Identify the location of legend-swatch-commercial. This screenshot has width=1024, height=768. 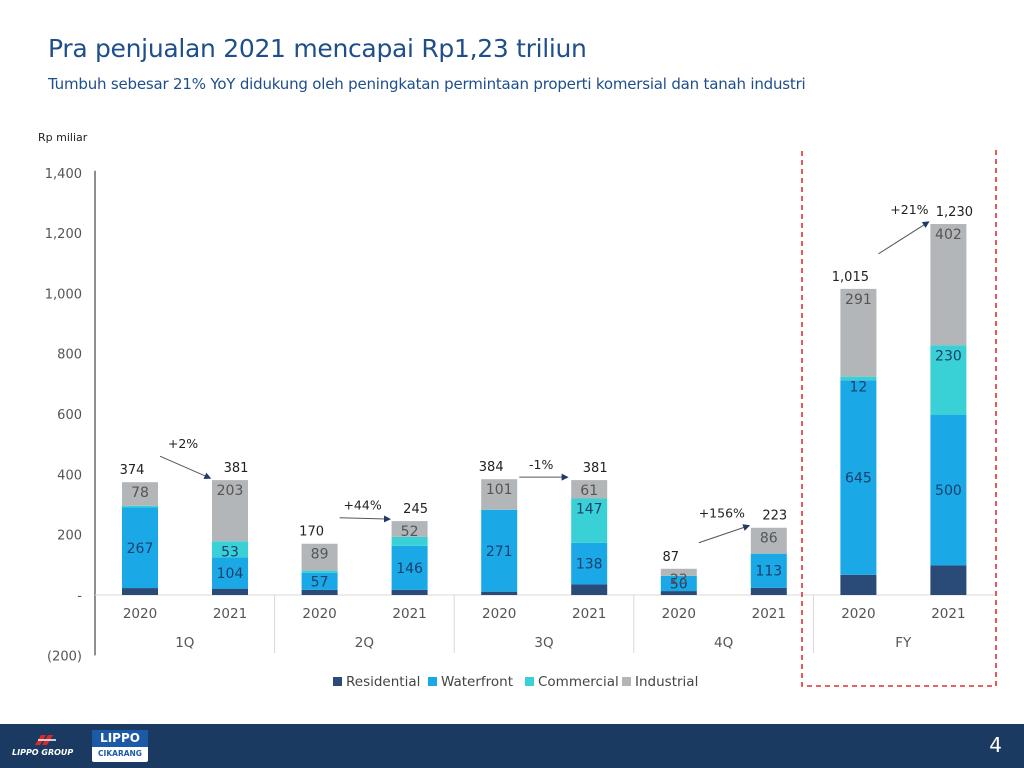
(529, 681).